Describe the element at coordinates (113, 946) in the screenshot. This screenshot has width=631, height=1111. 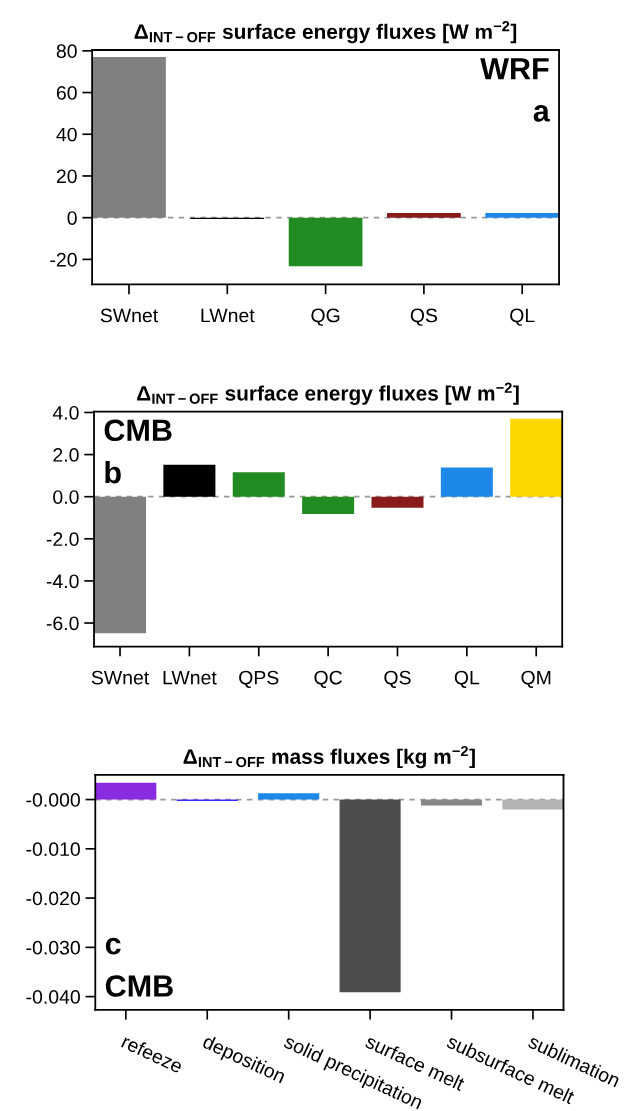
I see `annotation: c` at that location.